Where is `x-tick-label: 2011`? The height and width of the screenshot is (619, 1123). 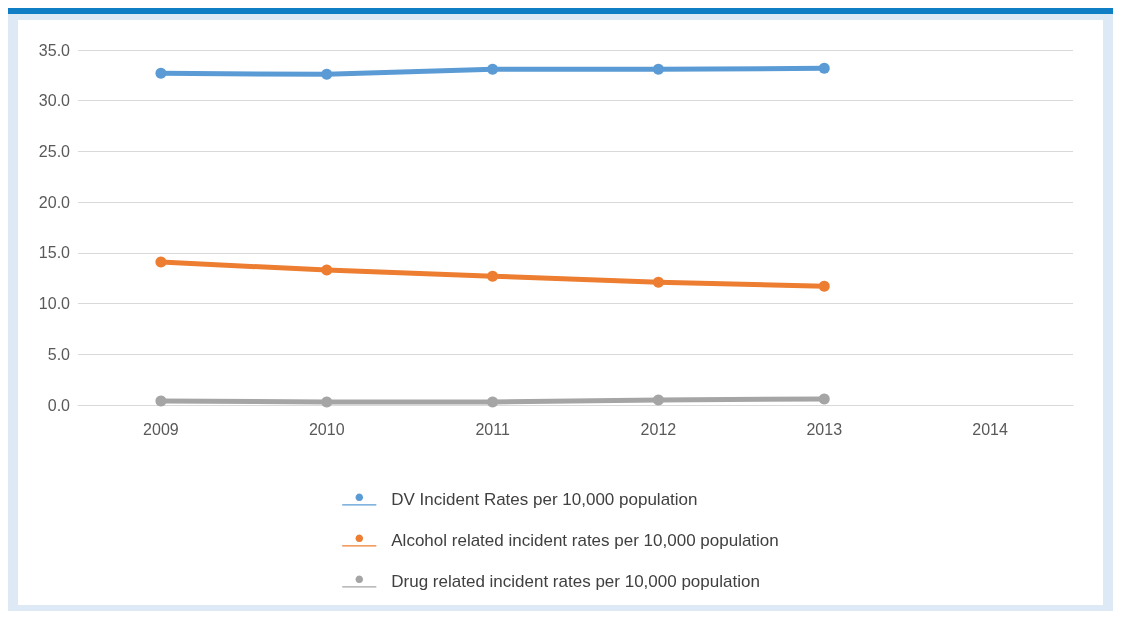
x-tick-label: 2011 is located at coordinates (492, 429).